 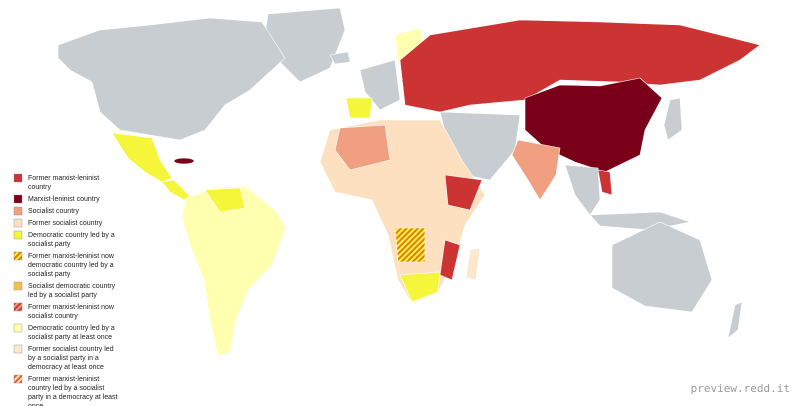 What do you see at coordinates (536, 170) in the screenshot?
I see `india` at bounding box center [536, 170].